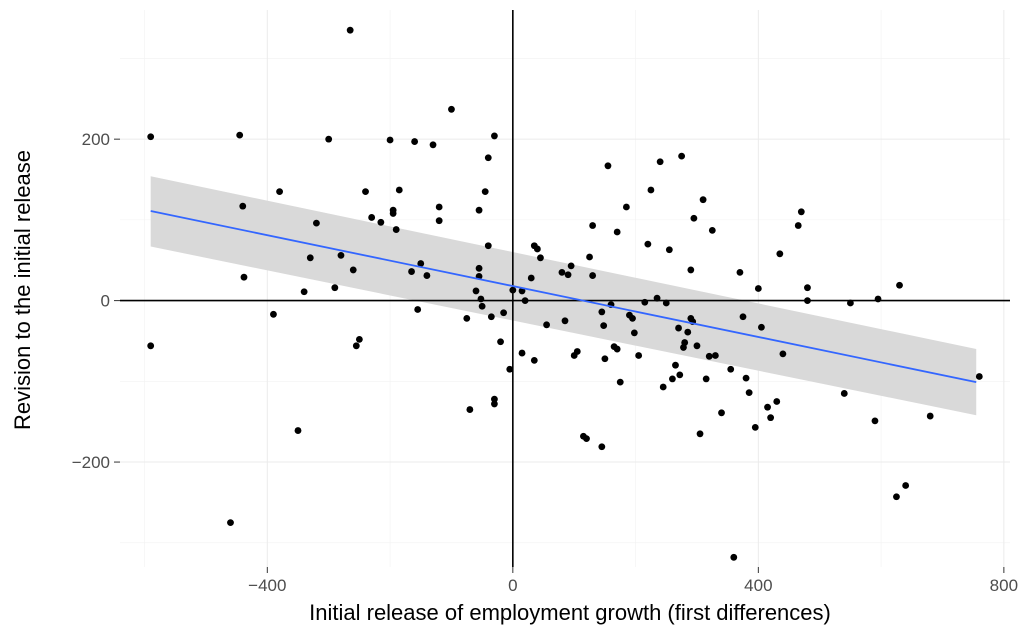 The image size is (1026, 632). Describe the element at coordinates (22, 290) in the screenshot. I see `y-axis-title: Revision to the initial release` at that location.